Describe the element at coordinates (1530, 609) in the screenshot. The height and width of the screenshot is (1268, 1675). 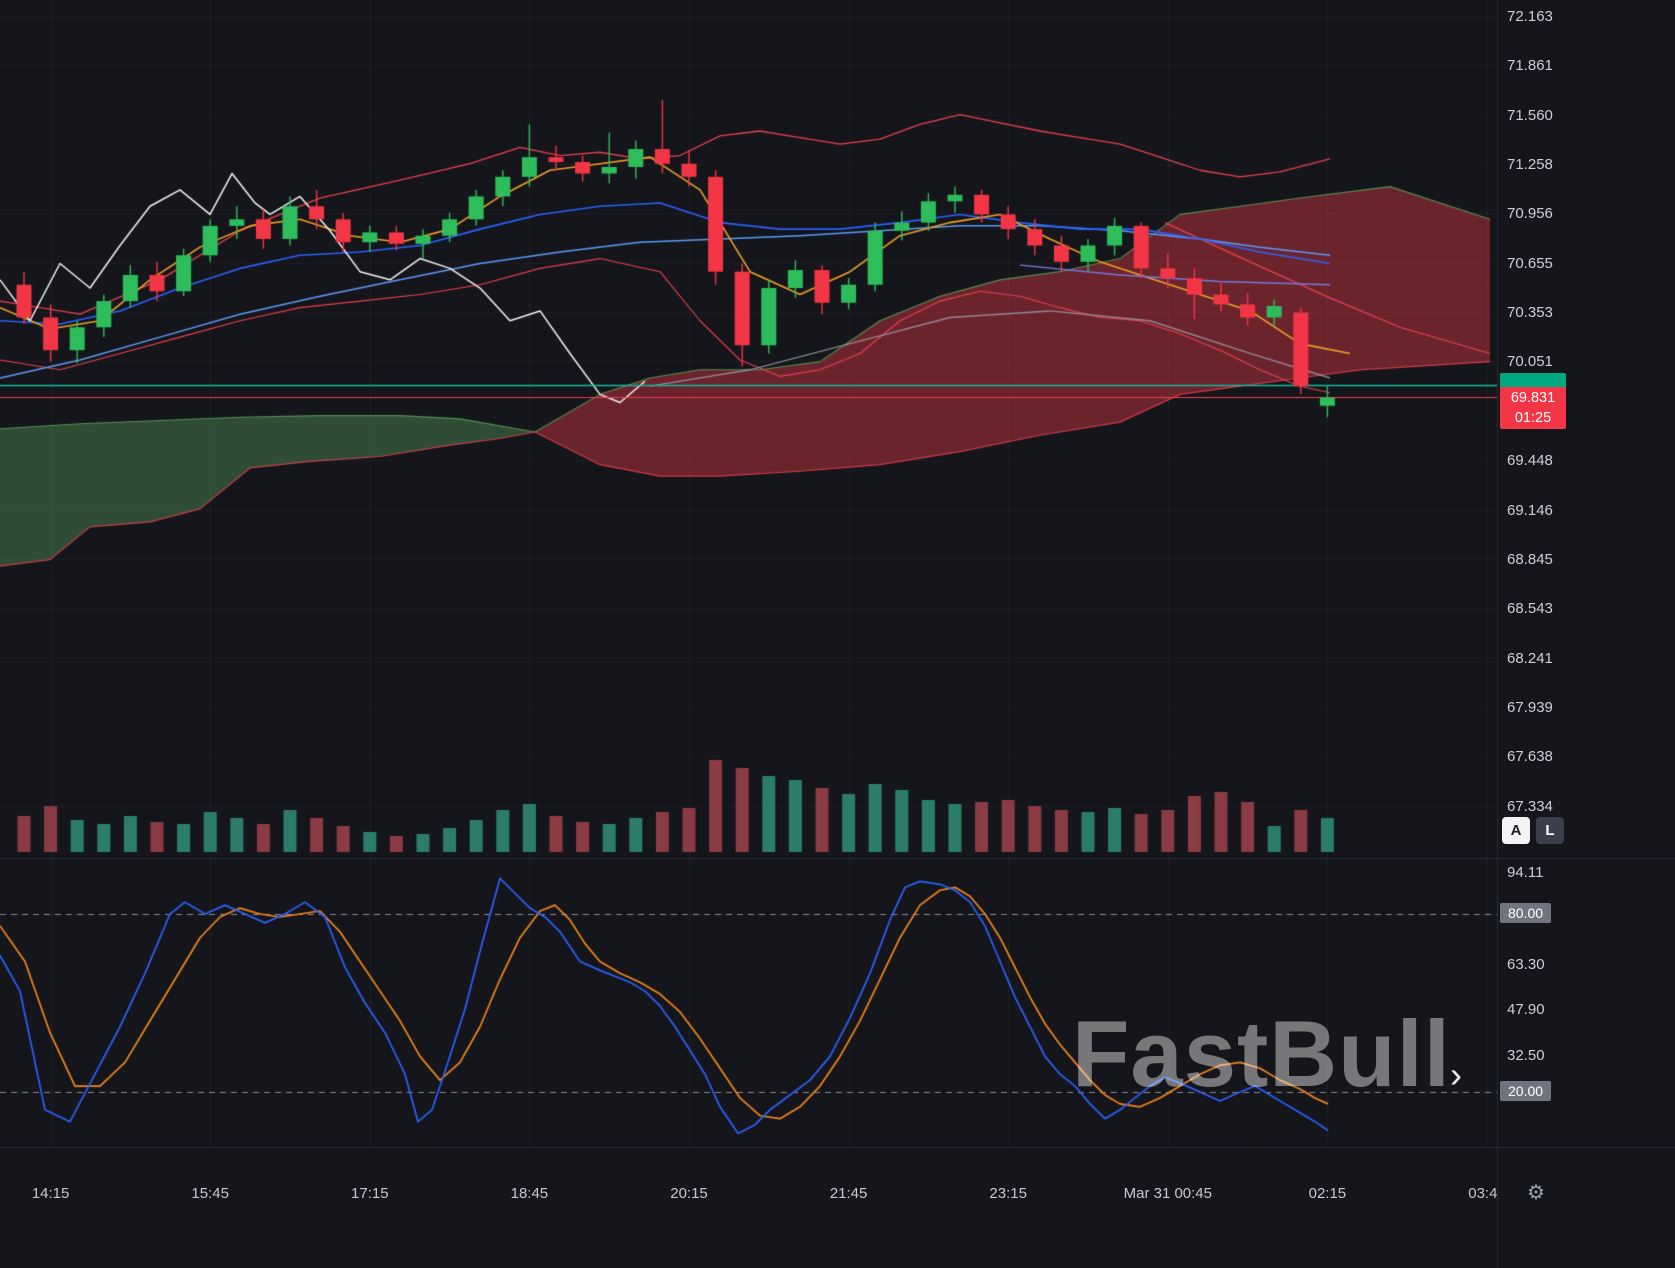
I see `price-axis-label: 68.543` at that location.